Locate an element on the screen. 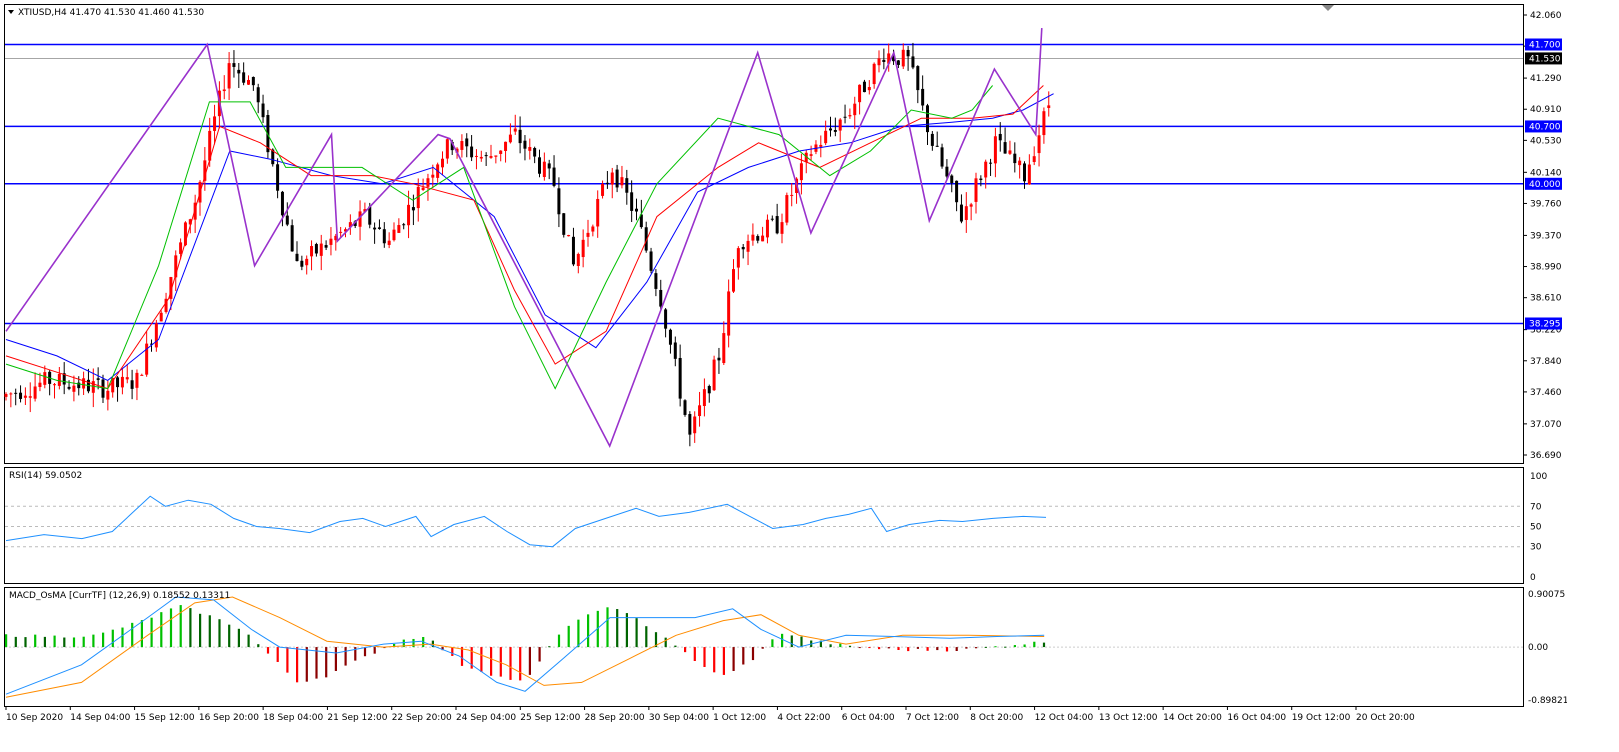  x-tick-label: 14 Oct 20:00 is located at coordinates (1192, 718).